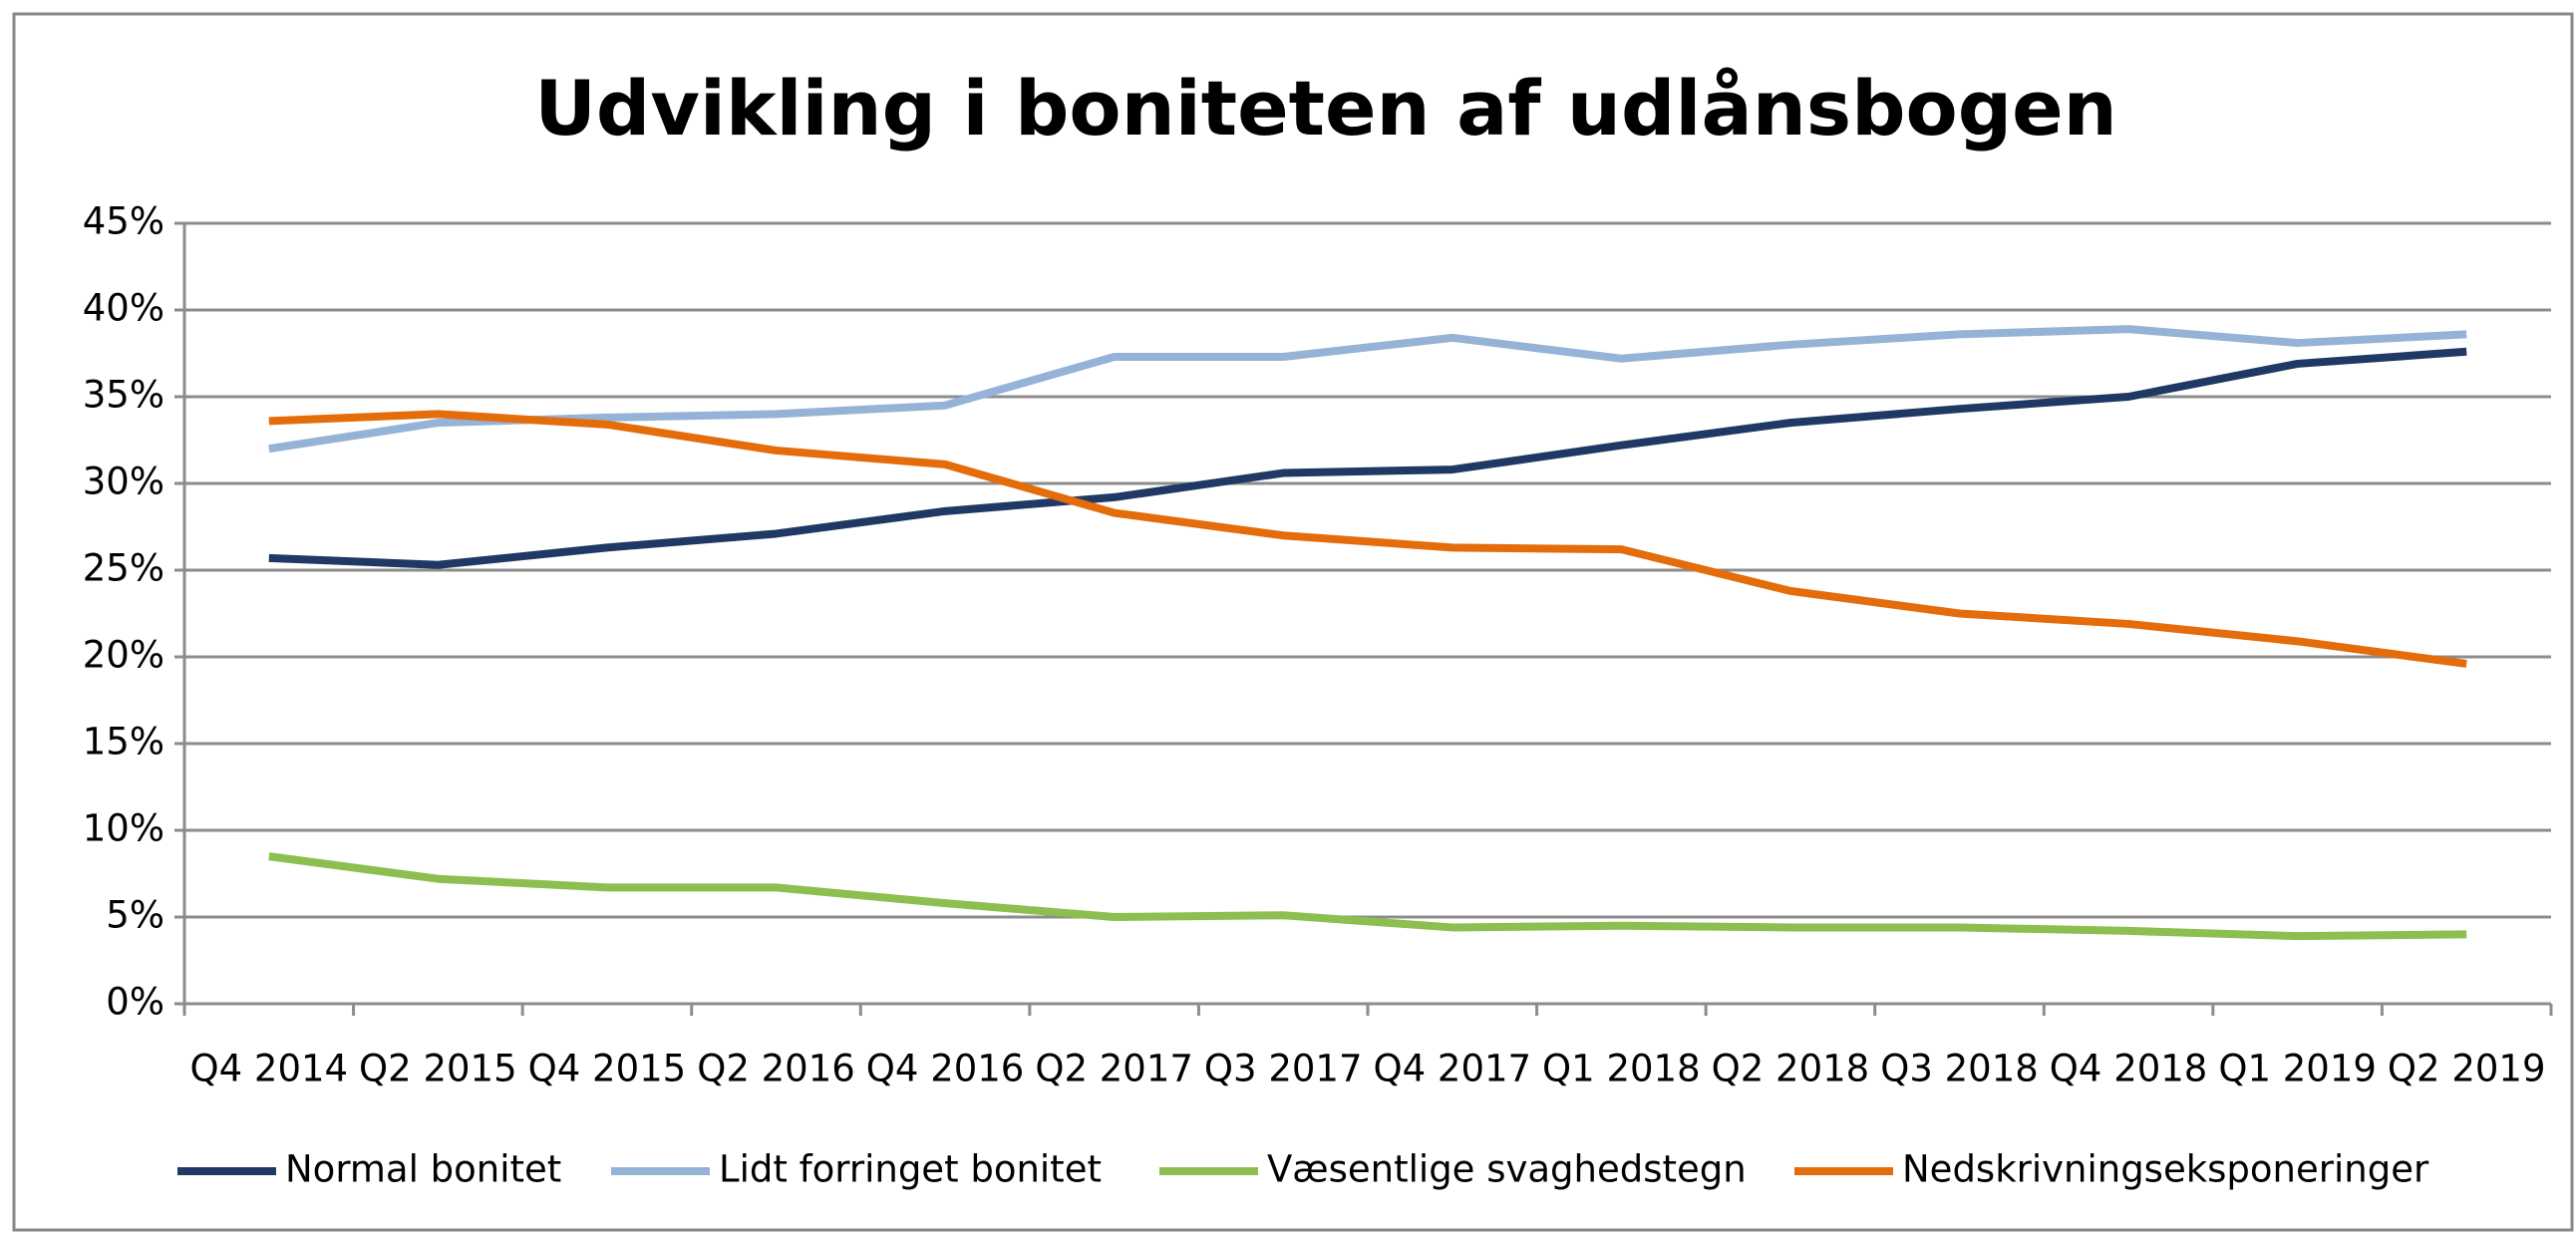 This screenshot has width=2576, height=1234. Describe the element at coordinates (1114, 1069) in the screenshot. I see `x-tick-label: Q2 2017` at that location.